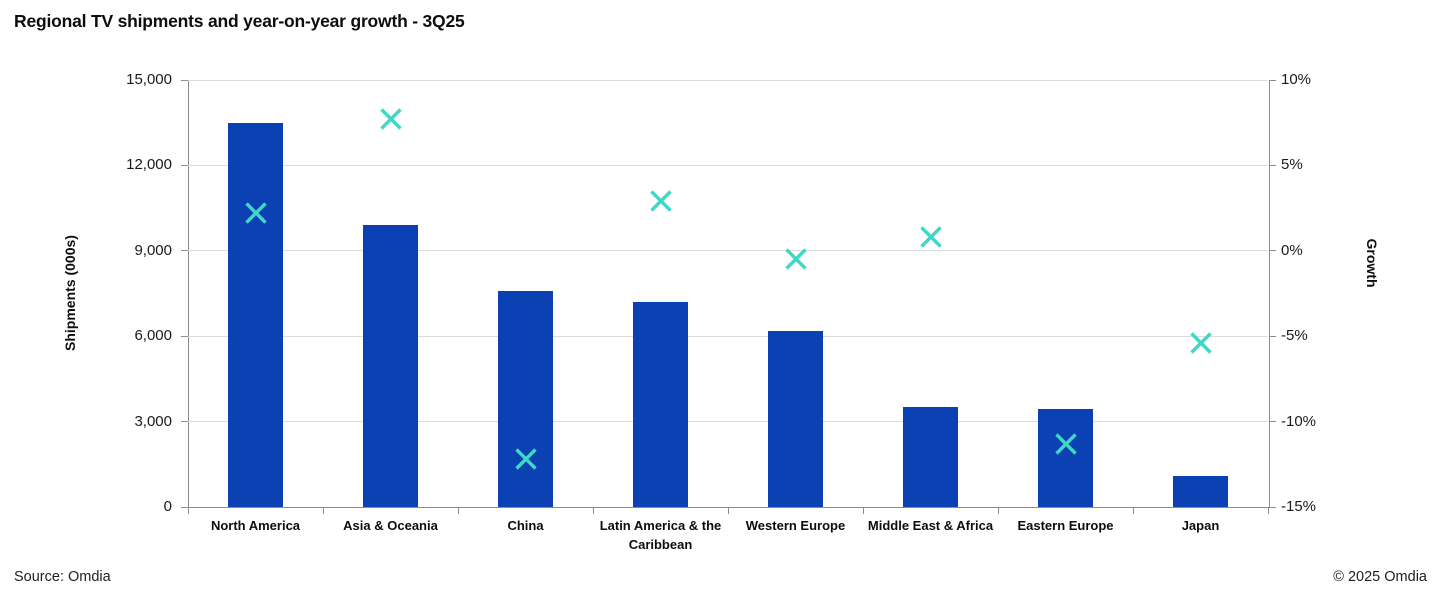 Image resolution: width=1440 pixels, height=590 pixels. I want to click on left-axis-tick-label: 0, so click(167, 506).